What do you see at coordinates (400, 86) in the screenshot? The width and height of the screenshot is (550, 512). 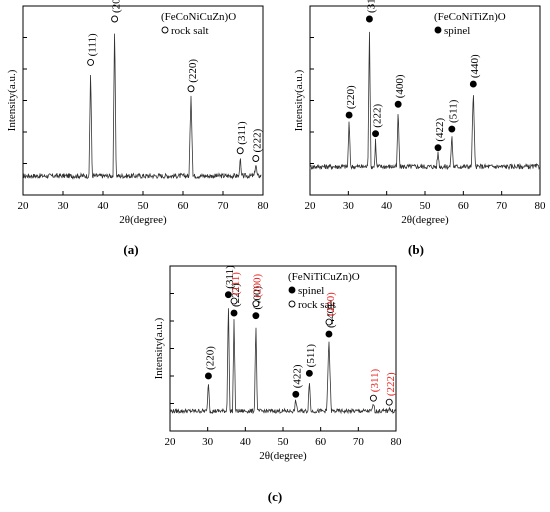 I see `peak-label: (400)` at bounding box center [400, 86].